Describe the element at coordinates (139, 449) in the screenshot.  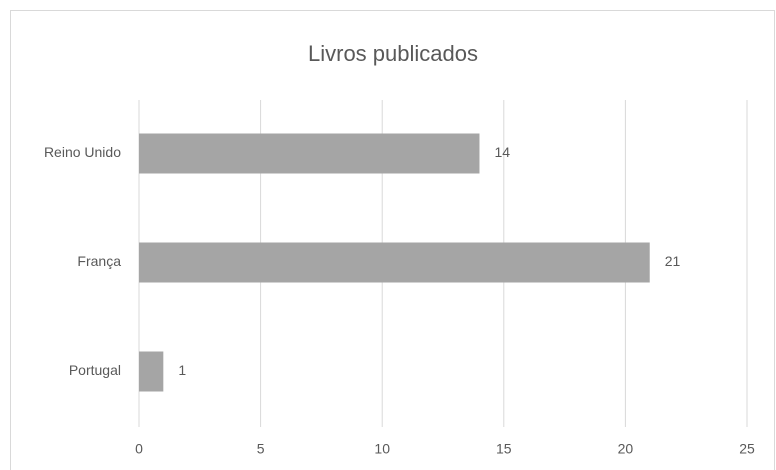
I see `x-tick-label: 0` at that location.